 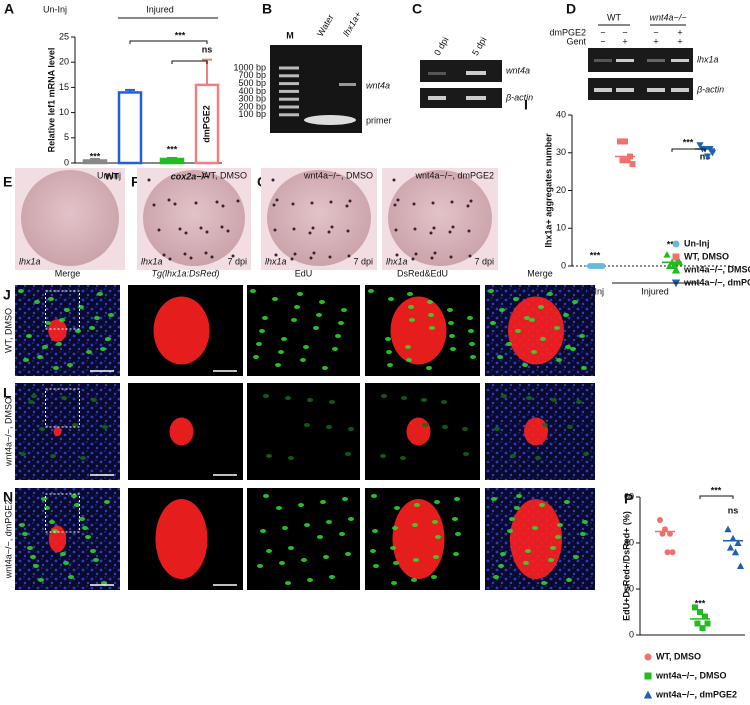 I want to click on panel-label: P, so click(x=628, y=499).